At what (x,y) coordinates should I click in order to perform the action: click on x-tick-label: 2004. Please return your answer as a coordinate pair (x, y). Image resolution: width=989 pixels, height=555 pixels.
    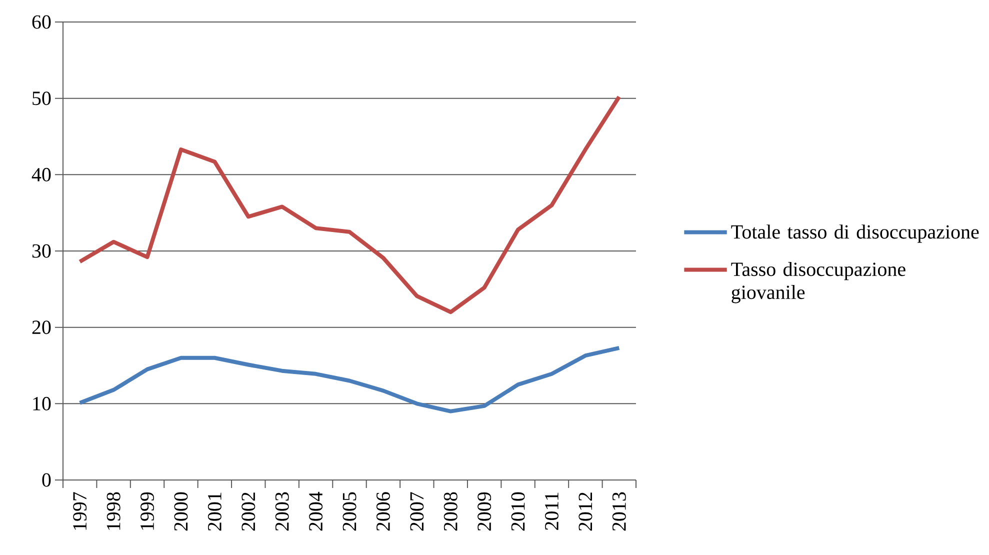
    Looking at the image, I should click on (316, 511).